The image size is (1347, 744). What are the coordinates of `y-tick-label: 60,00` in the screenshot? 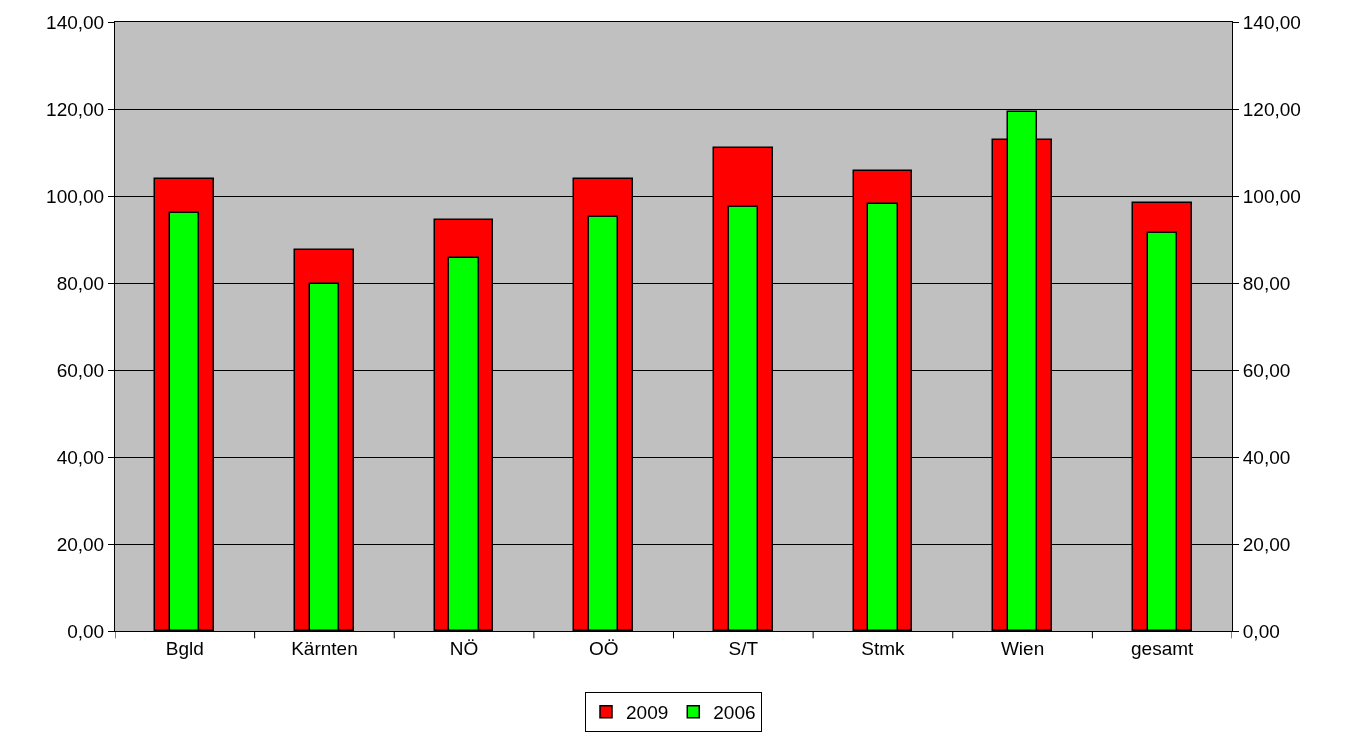 It's located at (80, 370).